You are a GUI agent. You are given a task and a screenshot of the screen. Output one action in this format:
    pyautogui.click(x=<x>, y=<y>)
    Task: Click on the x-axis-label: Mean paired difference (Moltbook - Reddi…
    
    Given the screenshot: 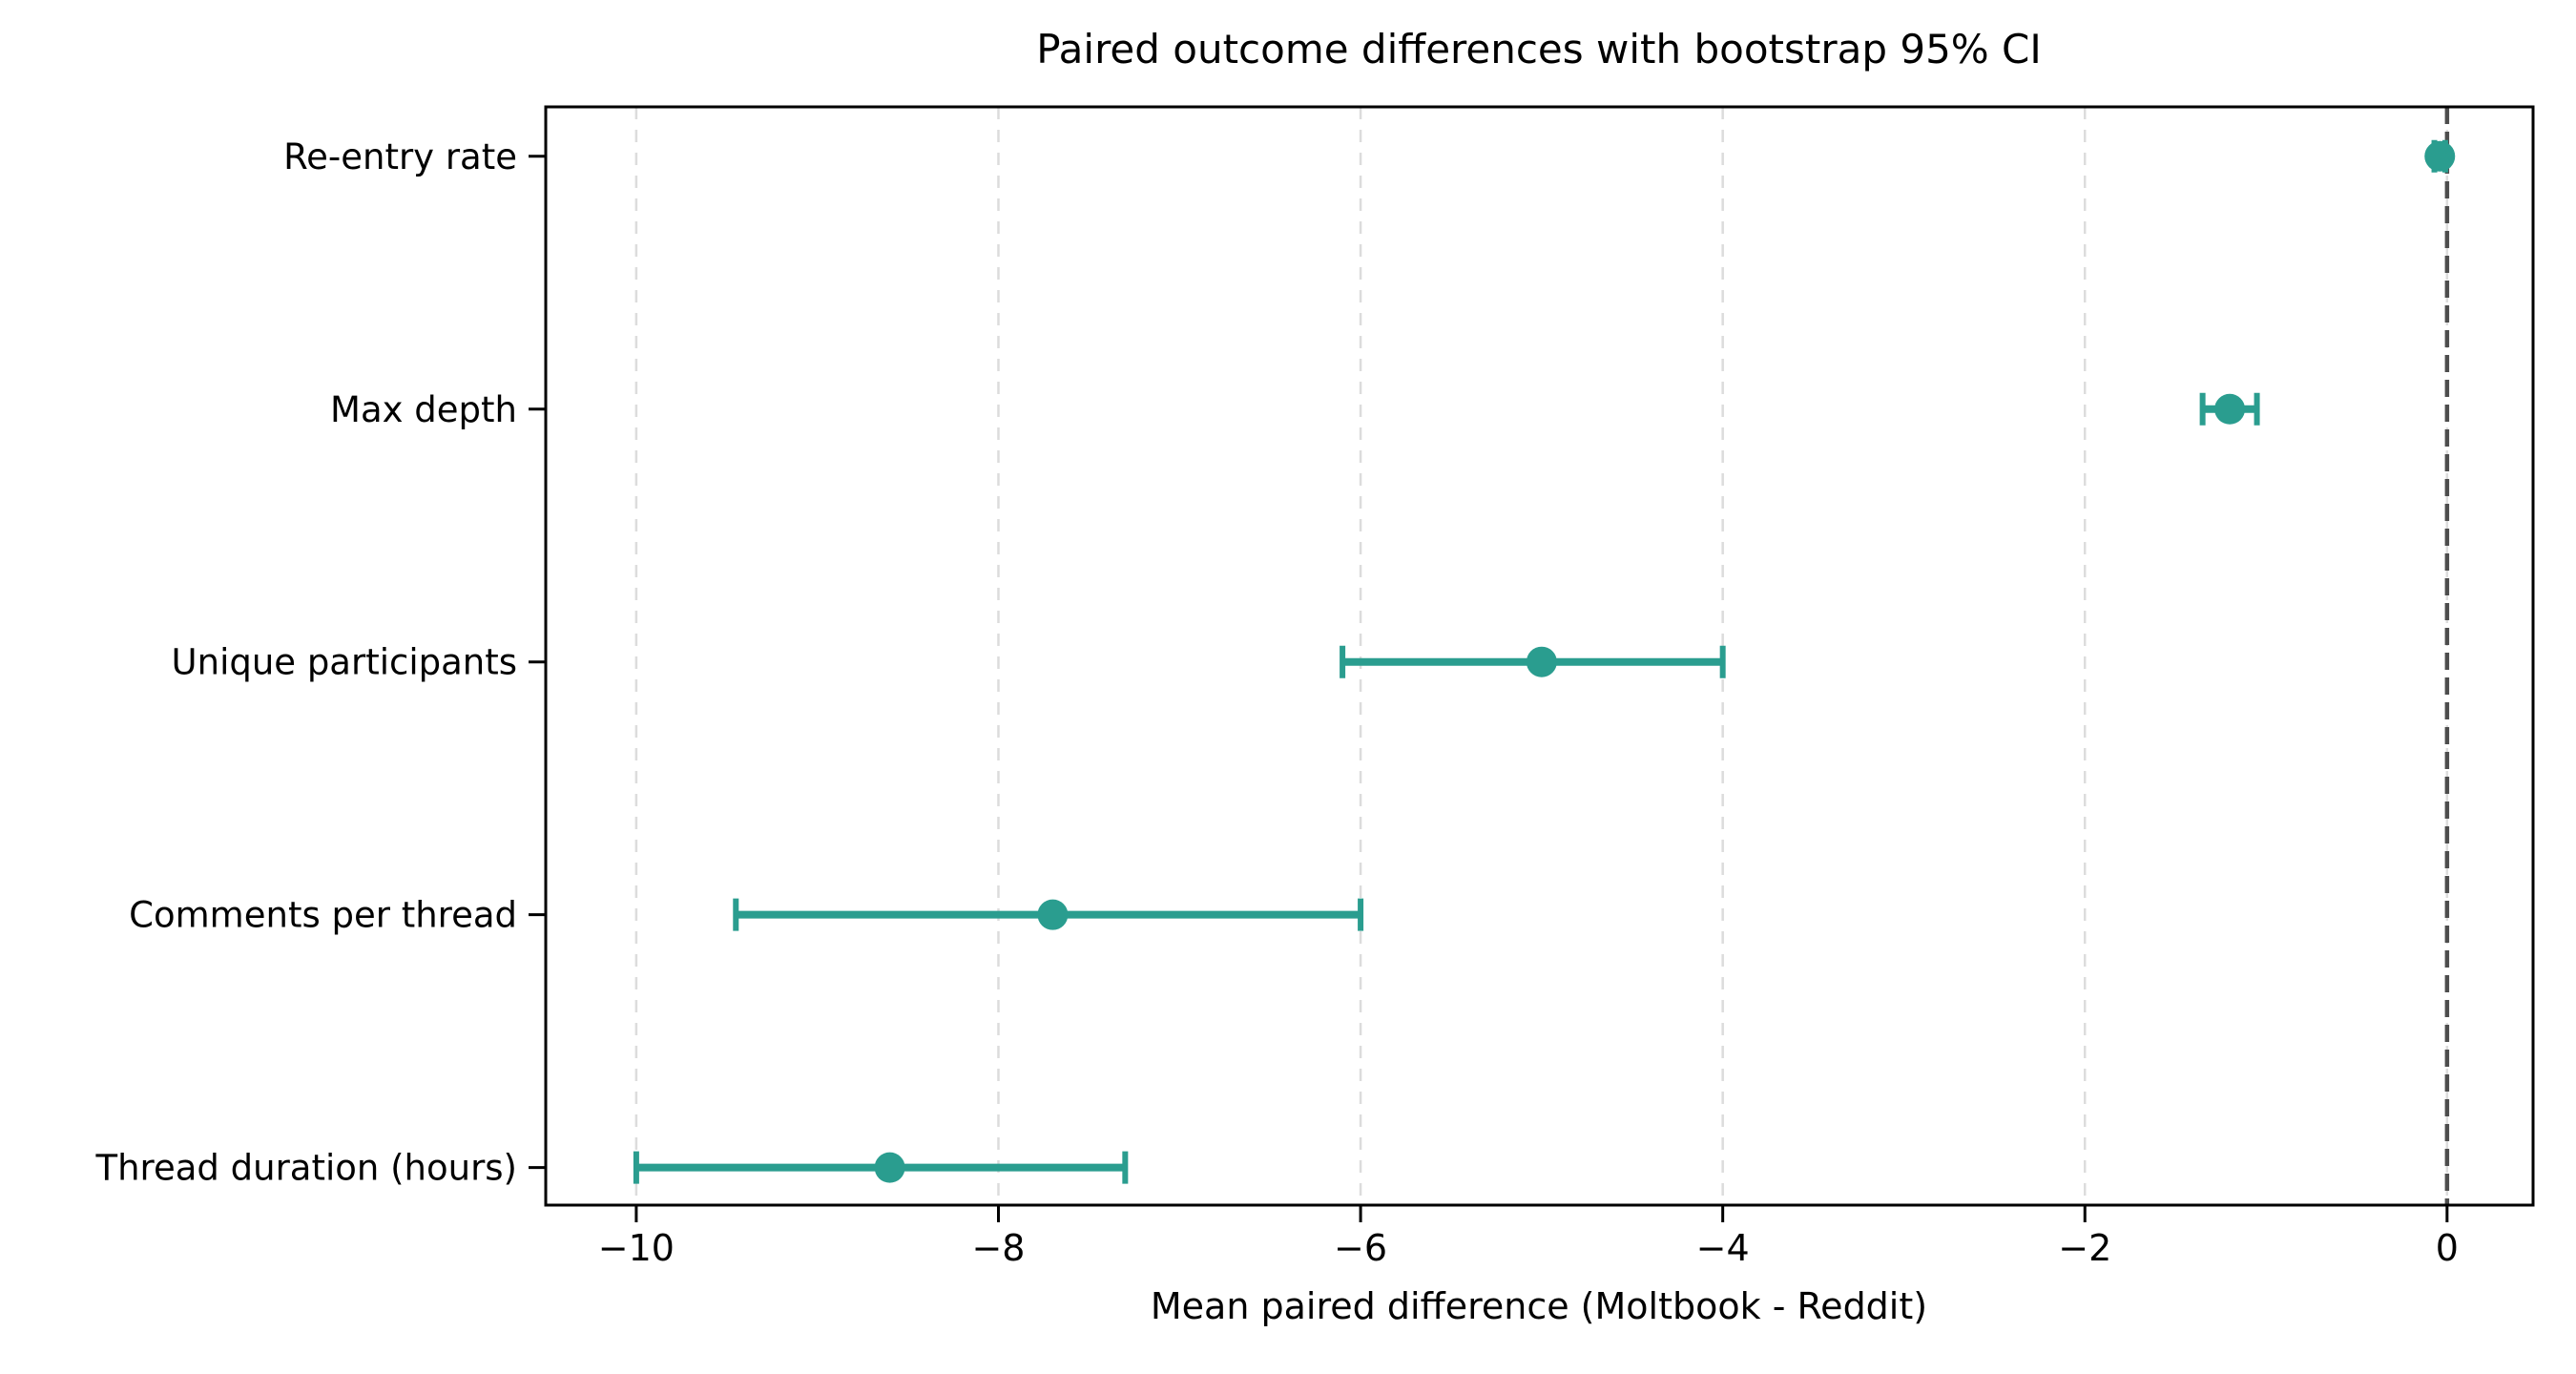 What is the action you would take?
    pyautogui.click(x=1539, y=1306)
    